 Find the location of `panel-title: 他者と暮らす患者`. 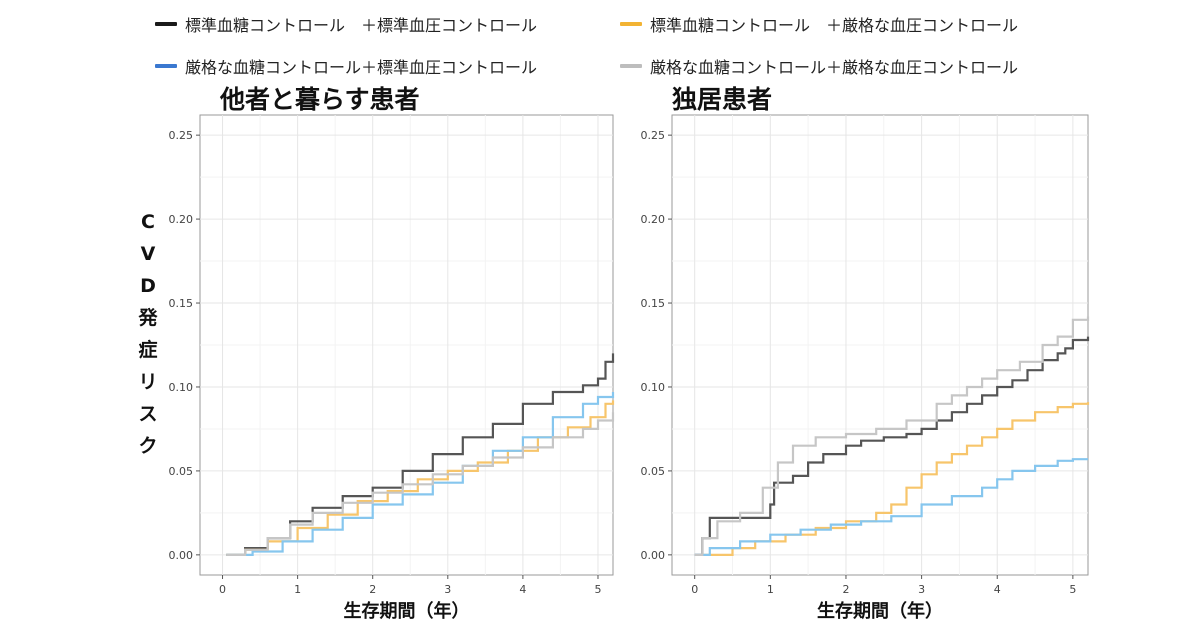

panel-title: 他者と暮らす患者 is located at coordinates (319, 99).